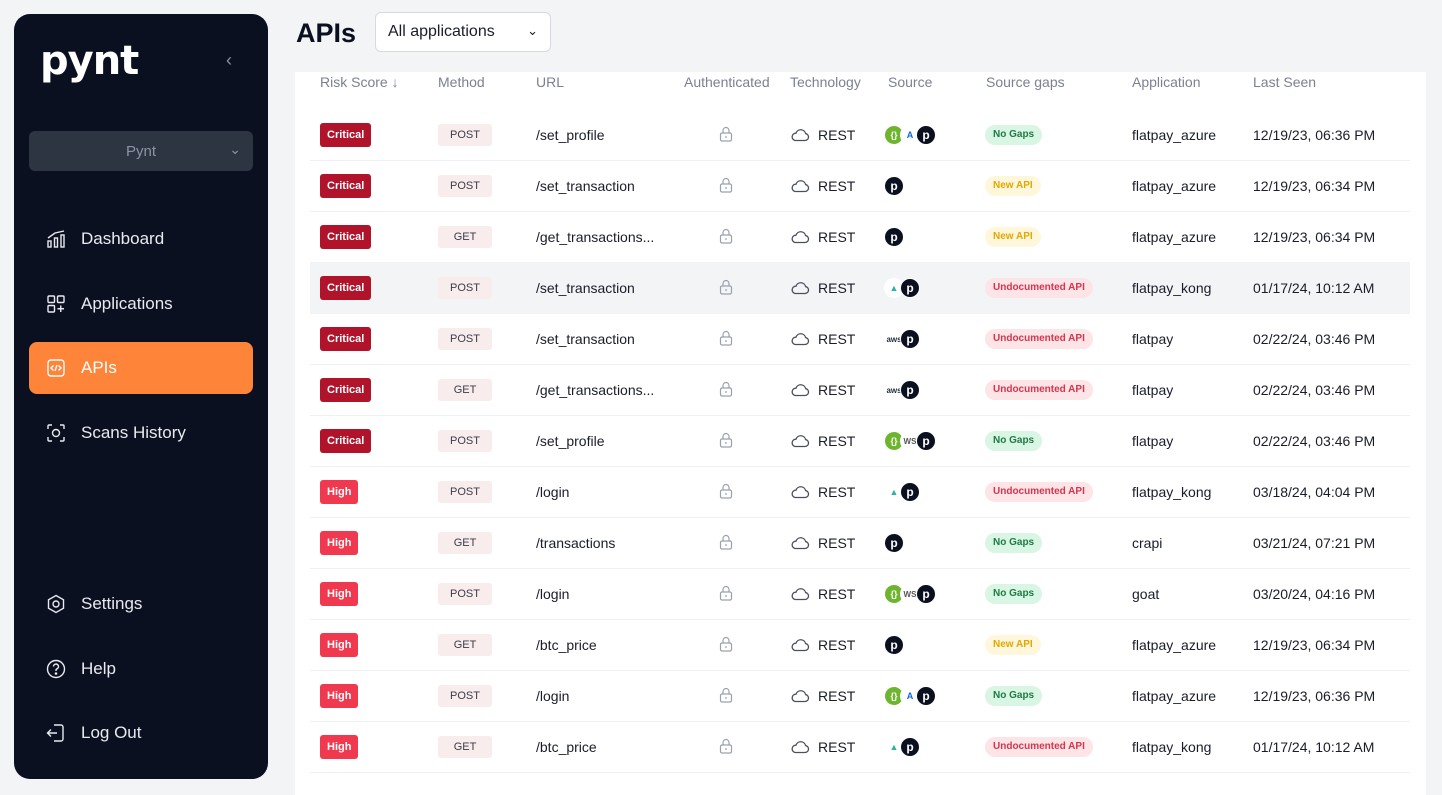 The height and width of the screenshot is (795, 1442). I want to click on source-icons: {} WS p, so click(910, 594).